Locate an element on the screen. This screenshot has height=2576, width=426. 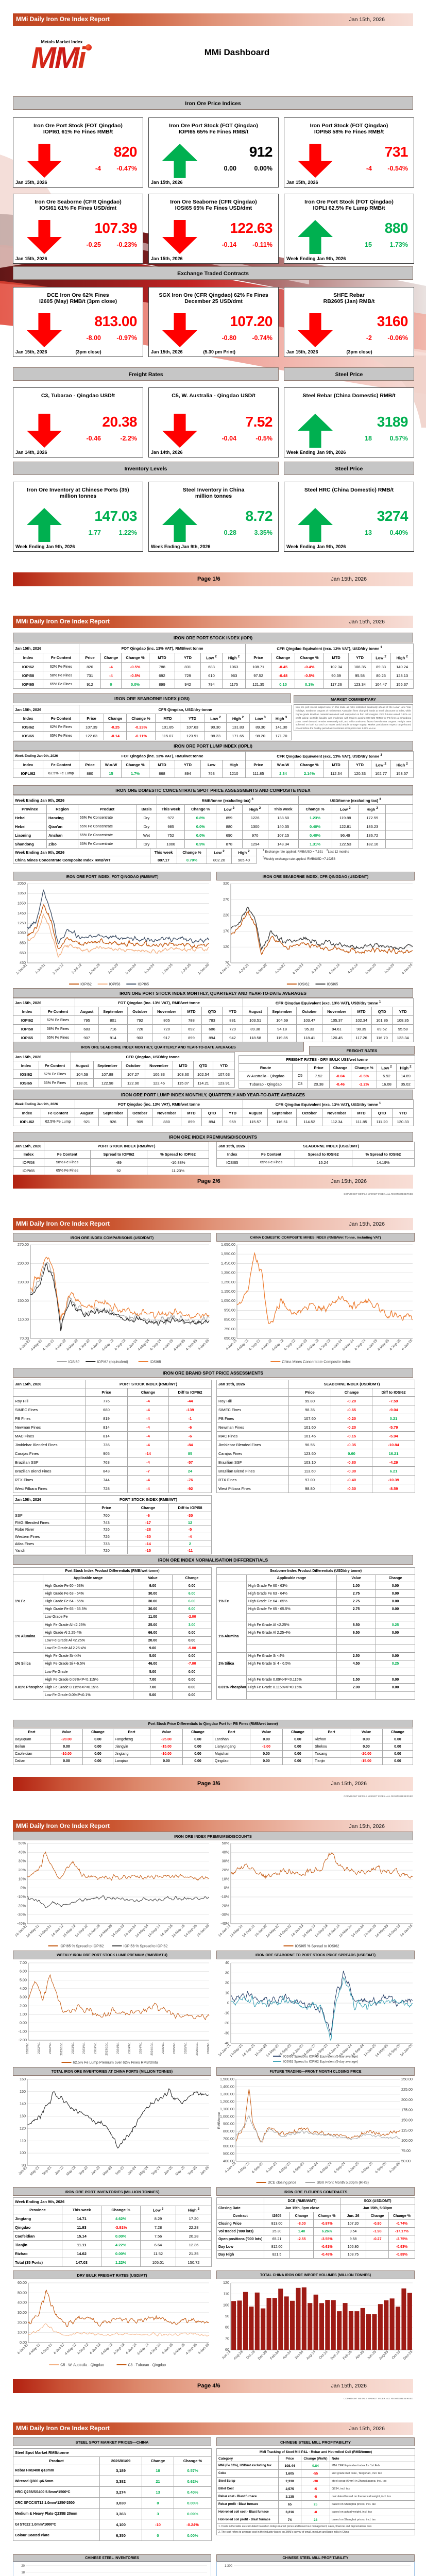
svg-text: 70.00 is located at coordinates (24, 1338).